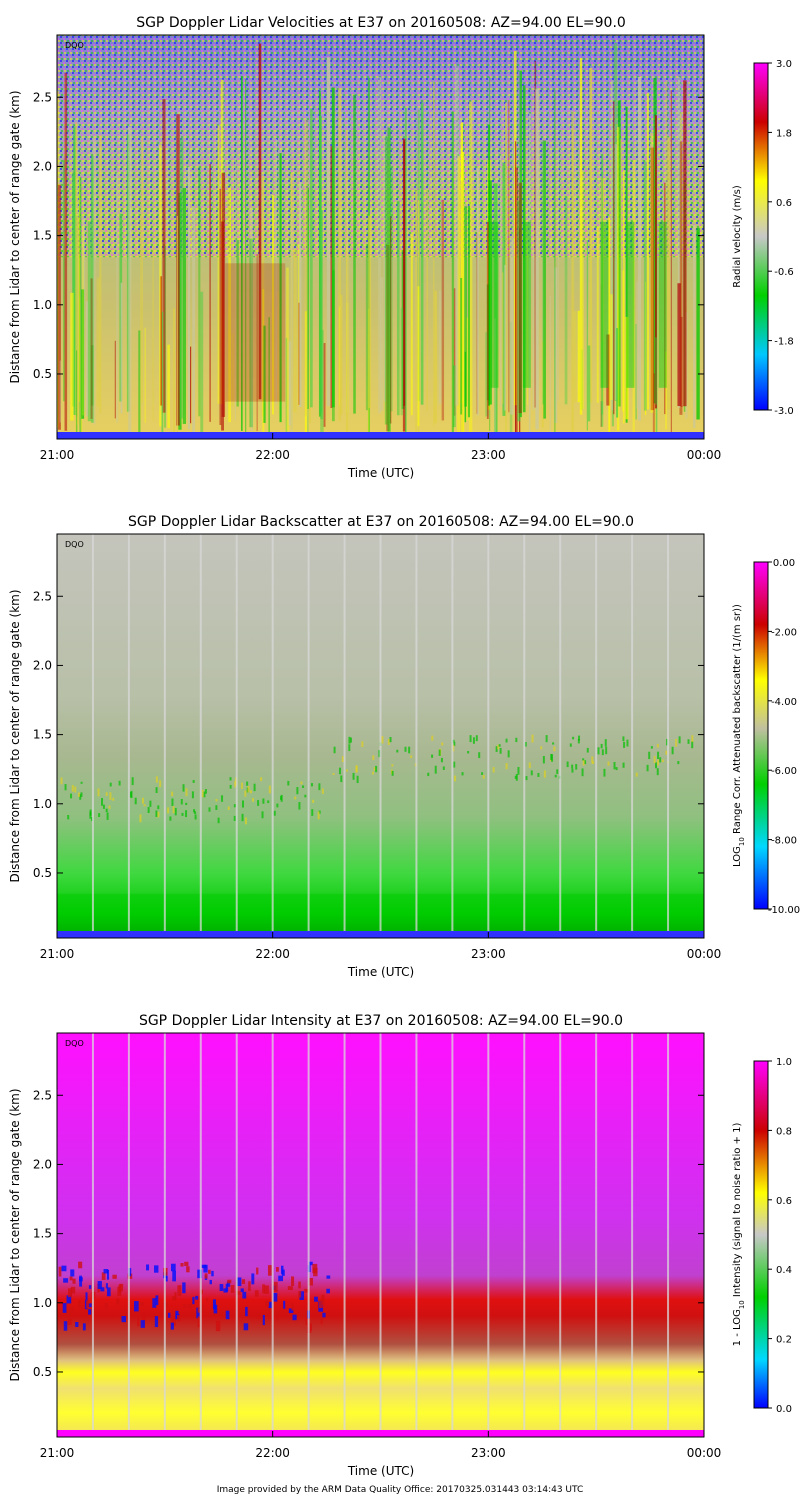 This screenshot has width=800, height=1500. What do you see at coordinates (42, 97) in the screenshot?
I see `y-tick-label: 2.5` at bounding box center [42, 97].